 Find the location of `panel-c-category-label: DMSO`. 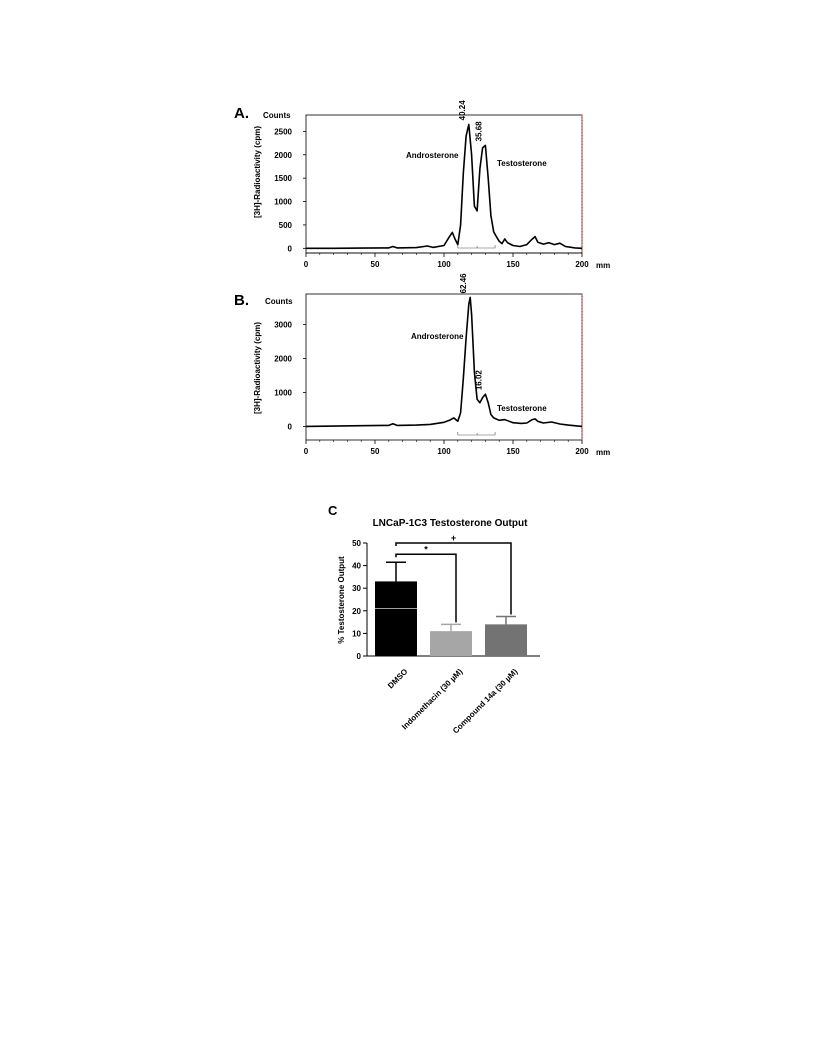

panel-c-category-label: DMSO is located at coordinates (397, 678).